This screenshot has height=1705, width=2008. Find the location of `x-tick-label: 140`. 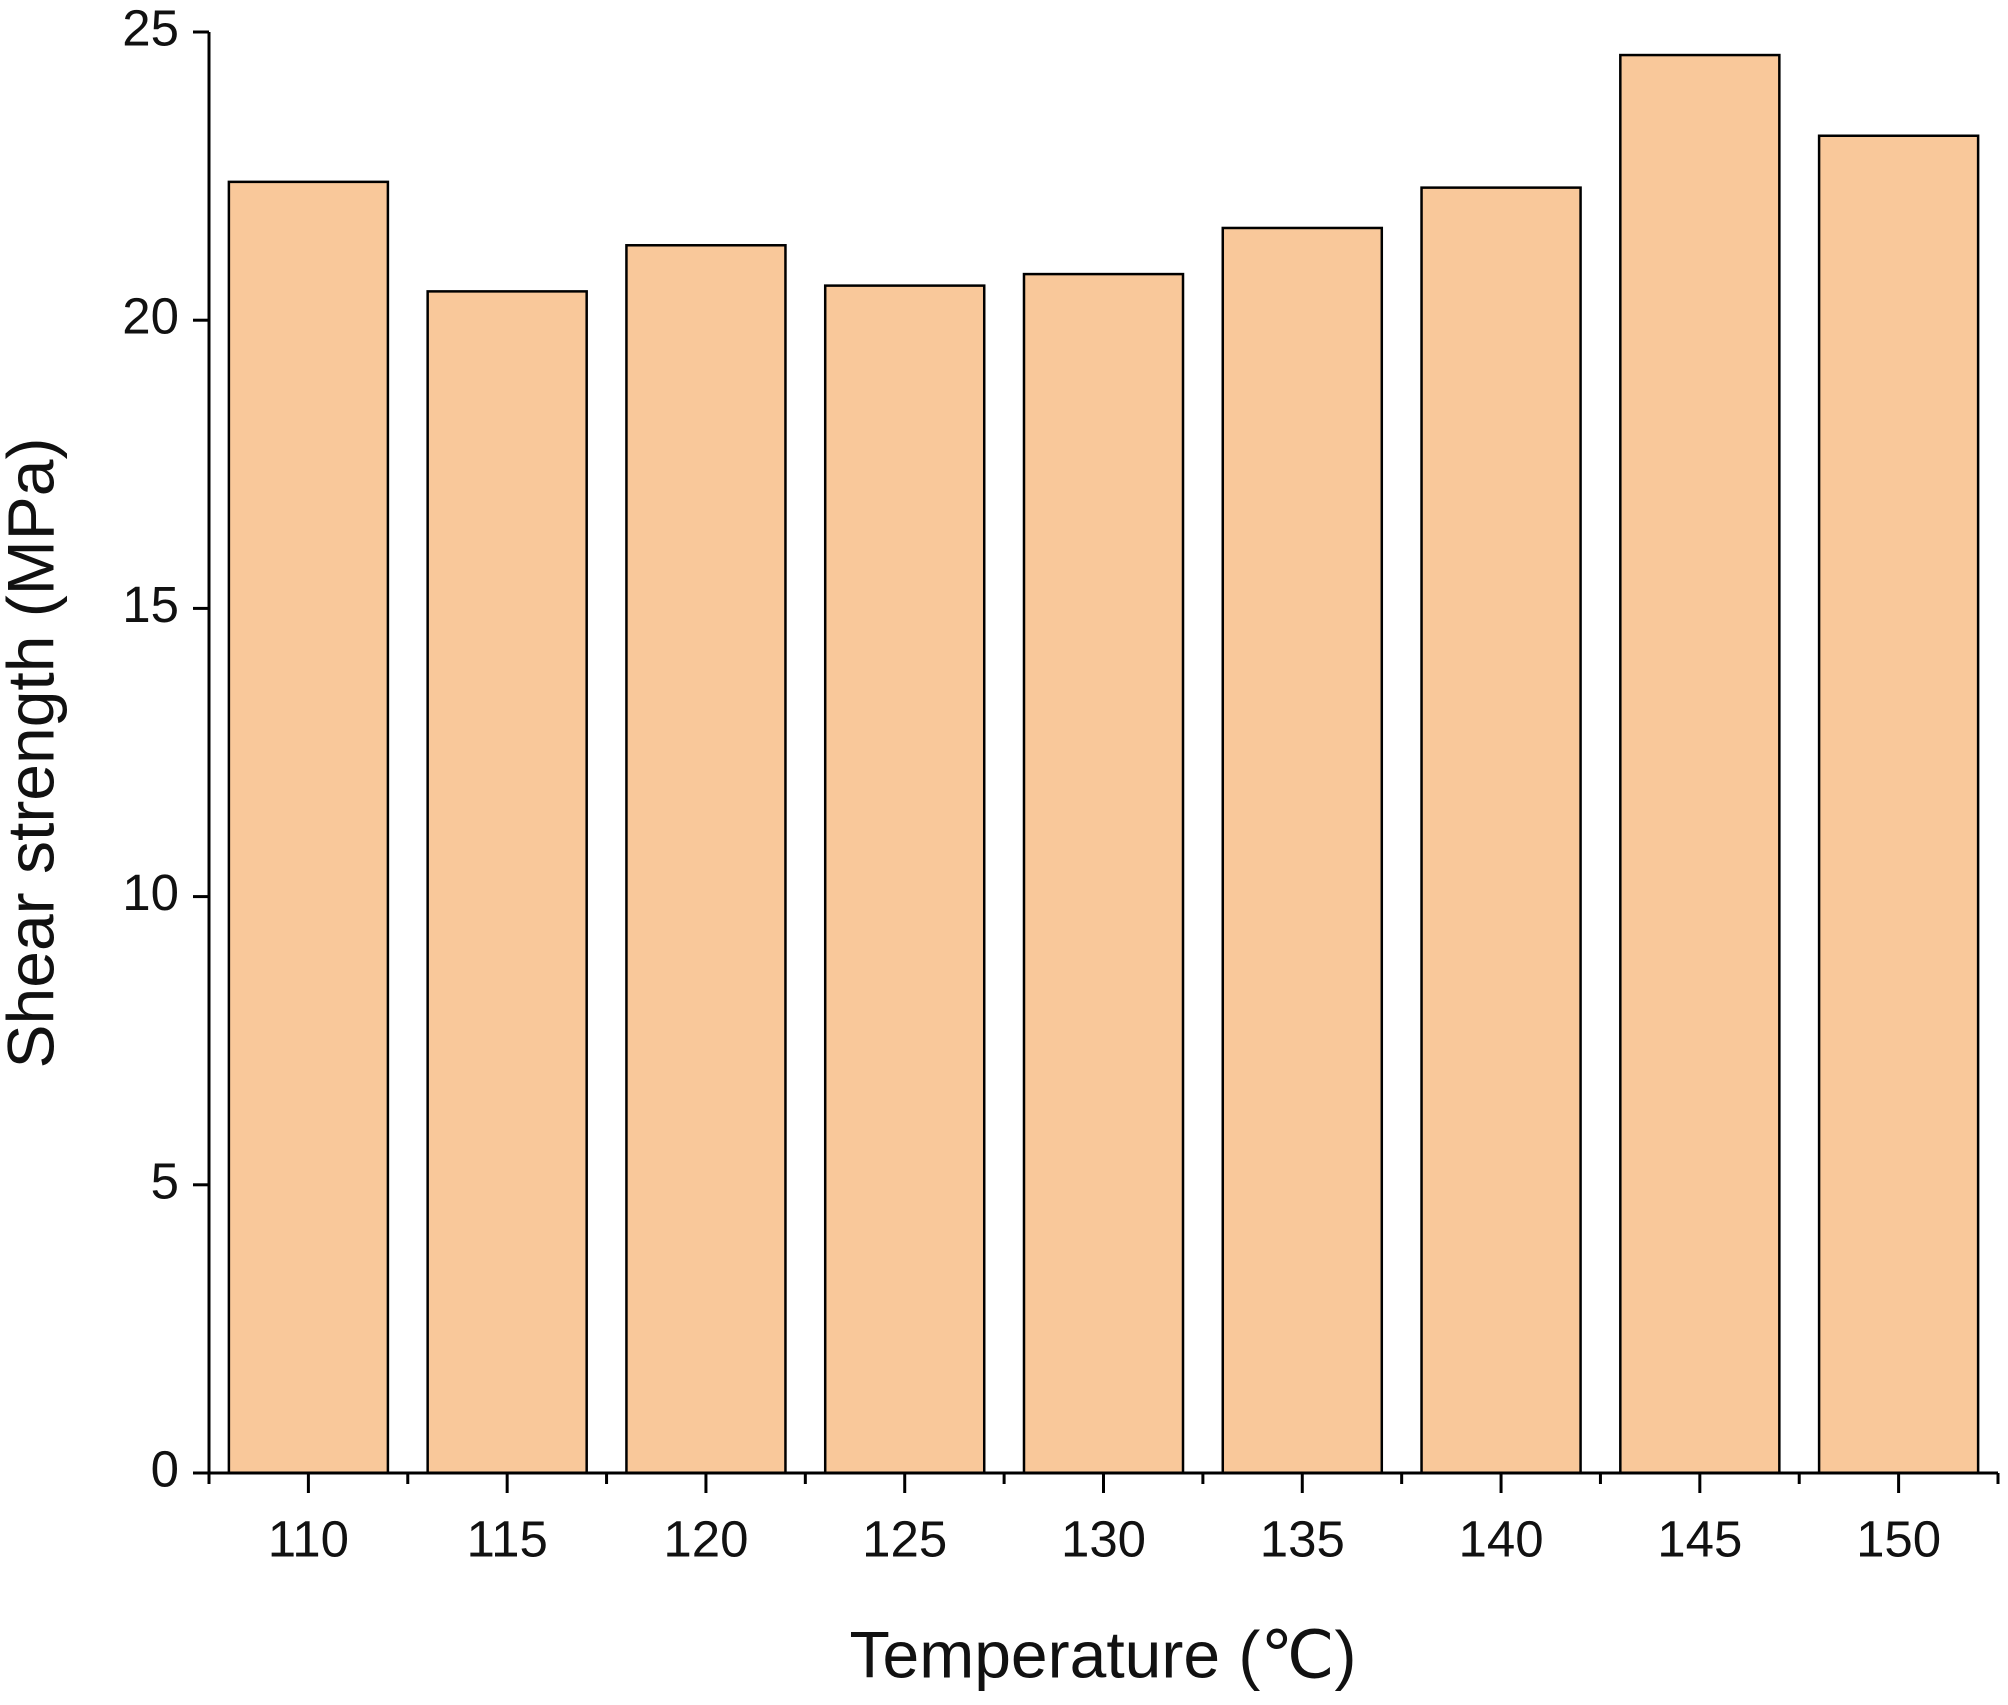

x-tick-label: 140 is located at coordinates (1501, 1538).